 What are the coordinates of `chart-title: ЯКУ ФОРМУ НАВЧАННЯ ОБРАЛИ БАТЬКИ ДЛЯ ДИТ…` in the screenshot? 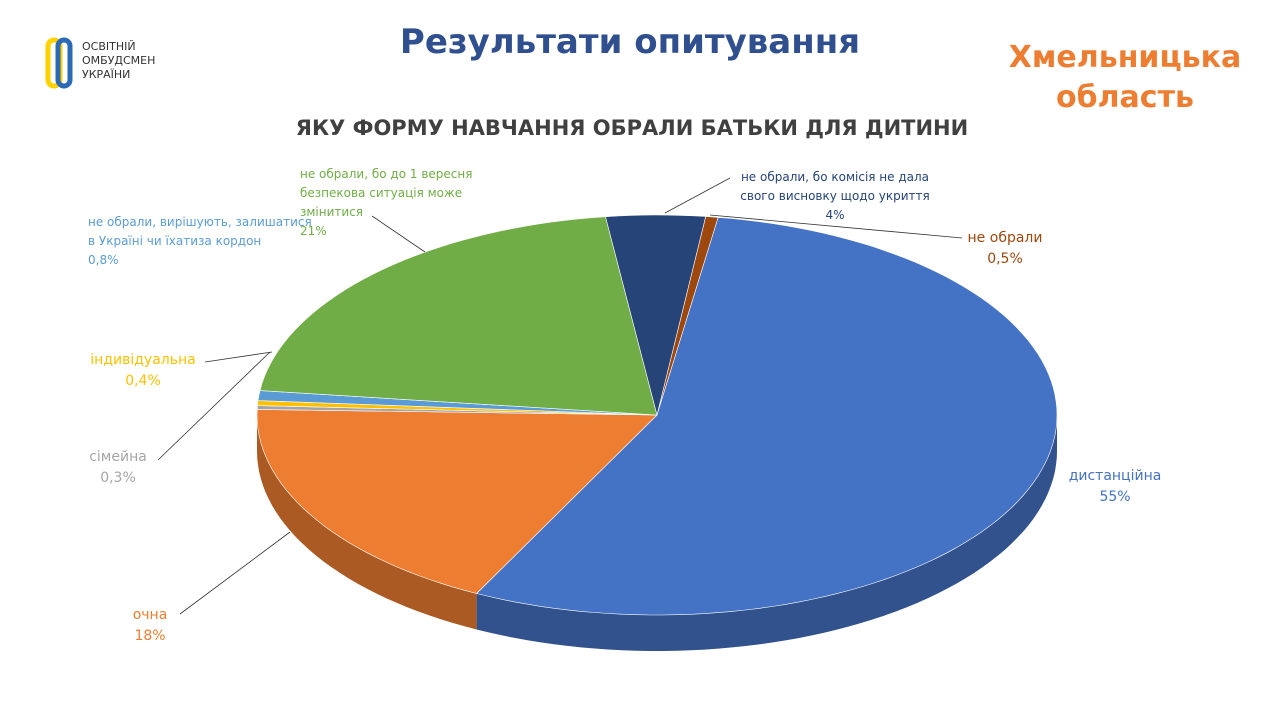 It's located at (632, 128).